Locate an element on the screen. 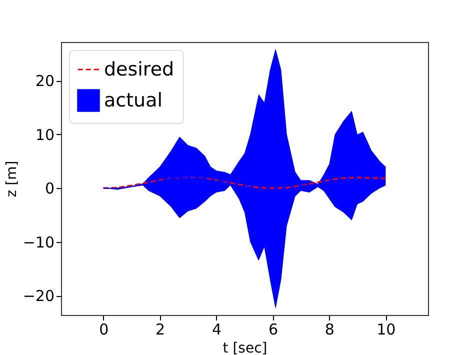 This screenshot has width=474, height=355. x-tick-label: 6 is located at coordinates (273, 329).